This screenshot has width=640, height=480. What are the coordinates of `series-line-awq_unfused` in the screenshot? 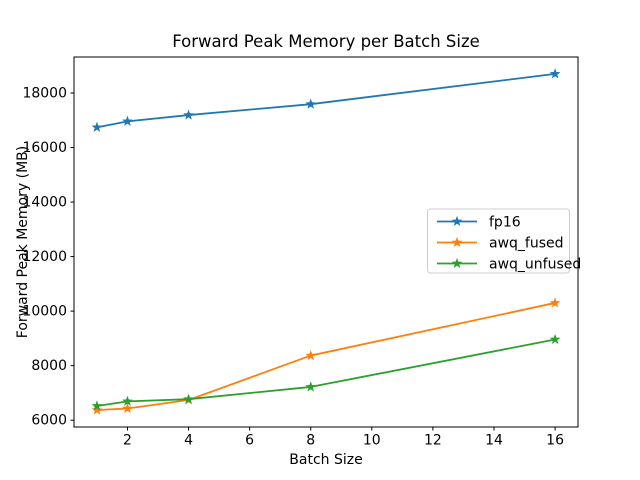 It's located at (326, 372).